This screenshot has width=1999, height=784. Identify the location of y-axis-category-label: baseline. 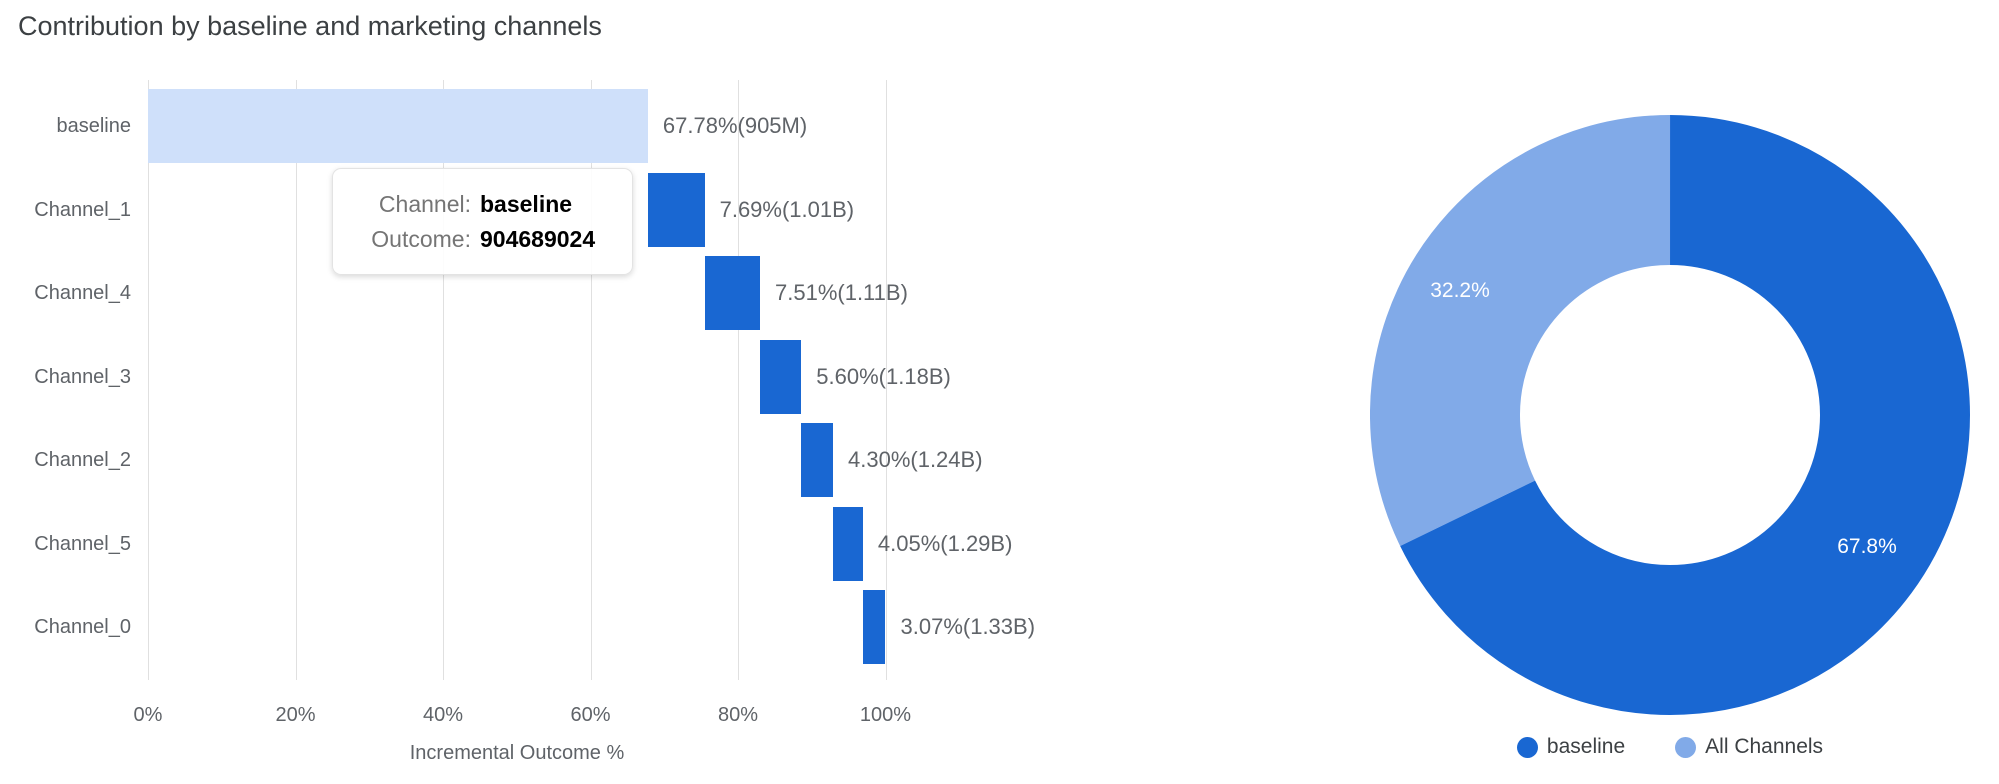
(93, 126).